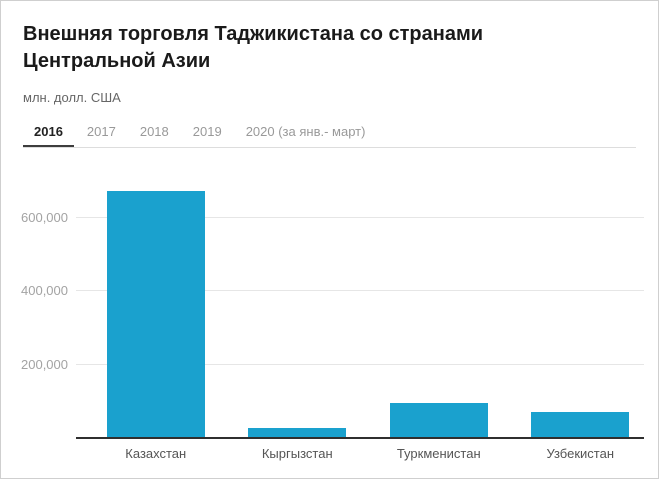 The height and width of the screenshot is (479, 659). I want to click on bar-kazakhstan, so click(155, 314).